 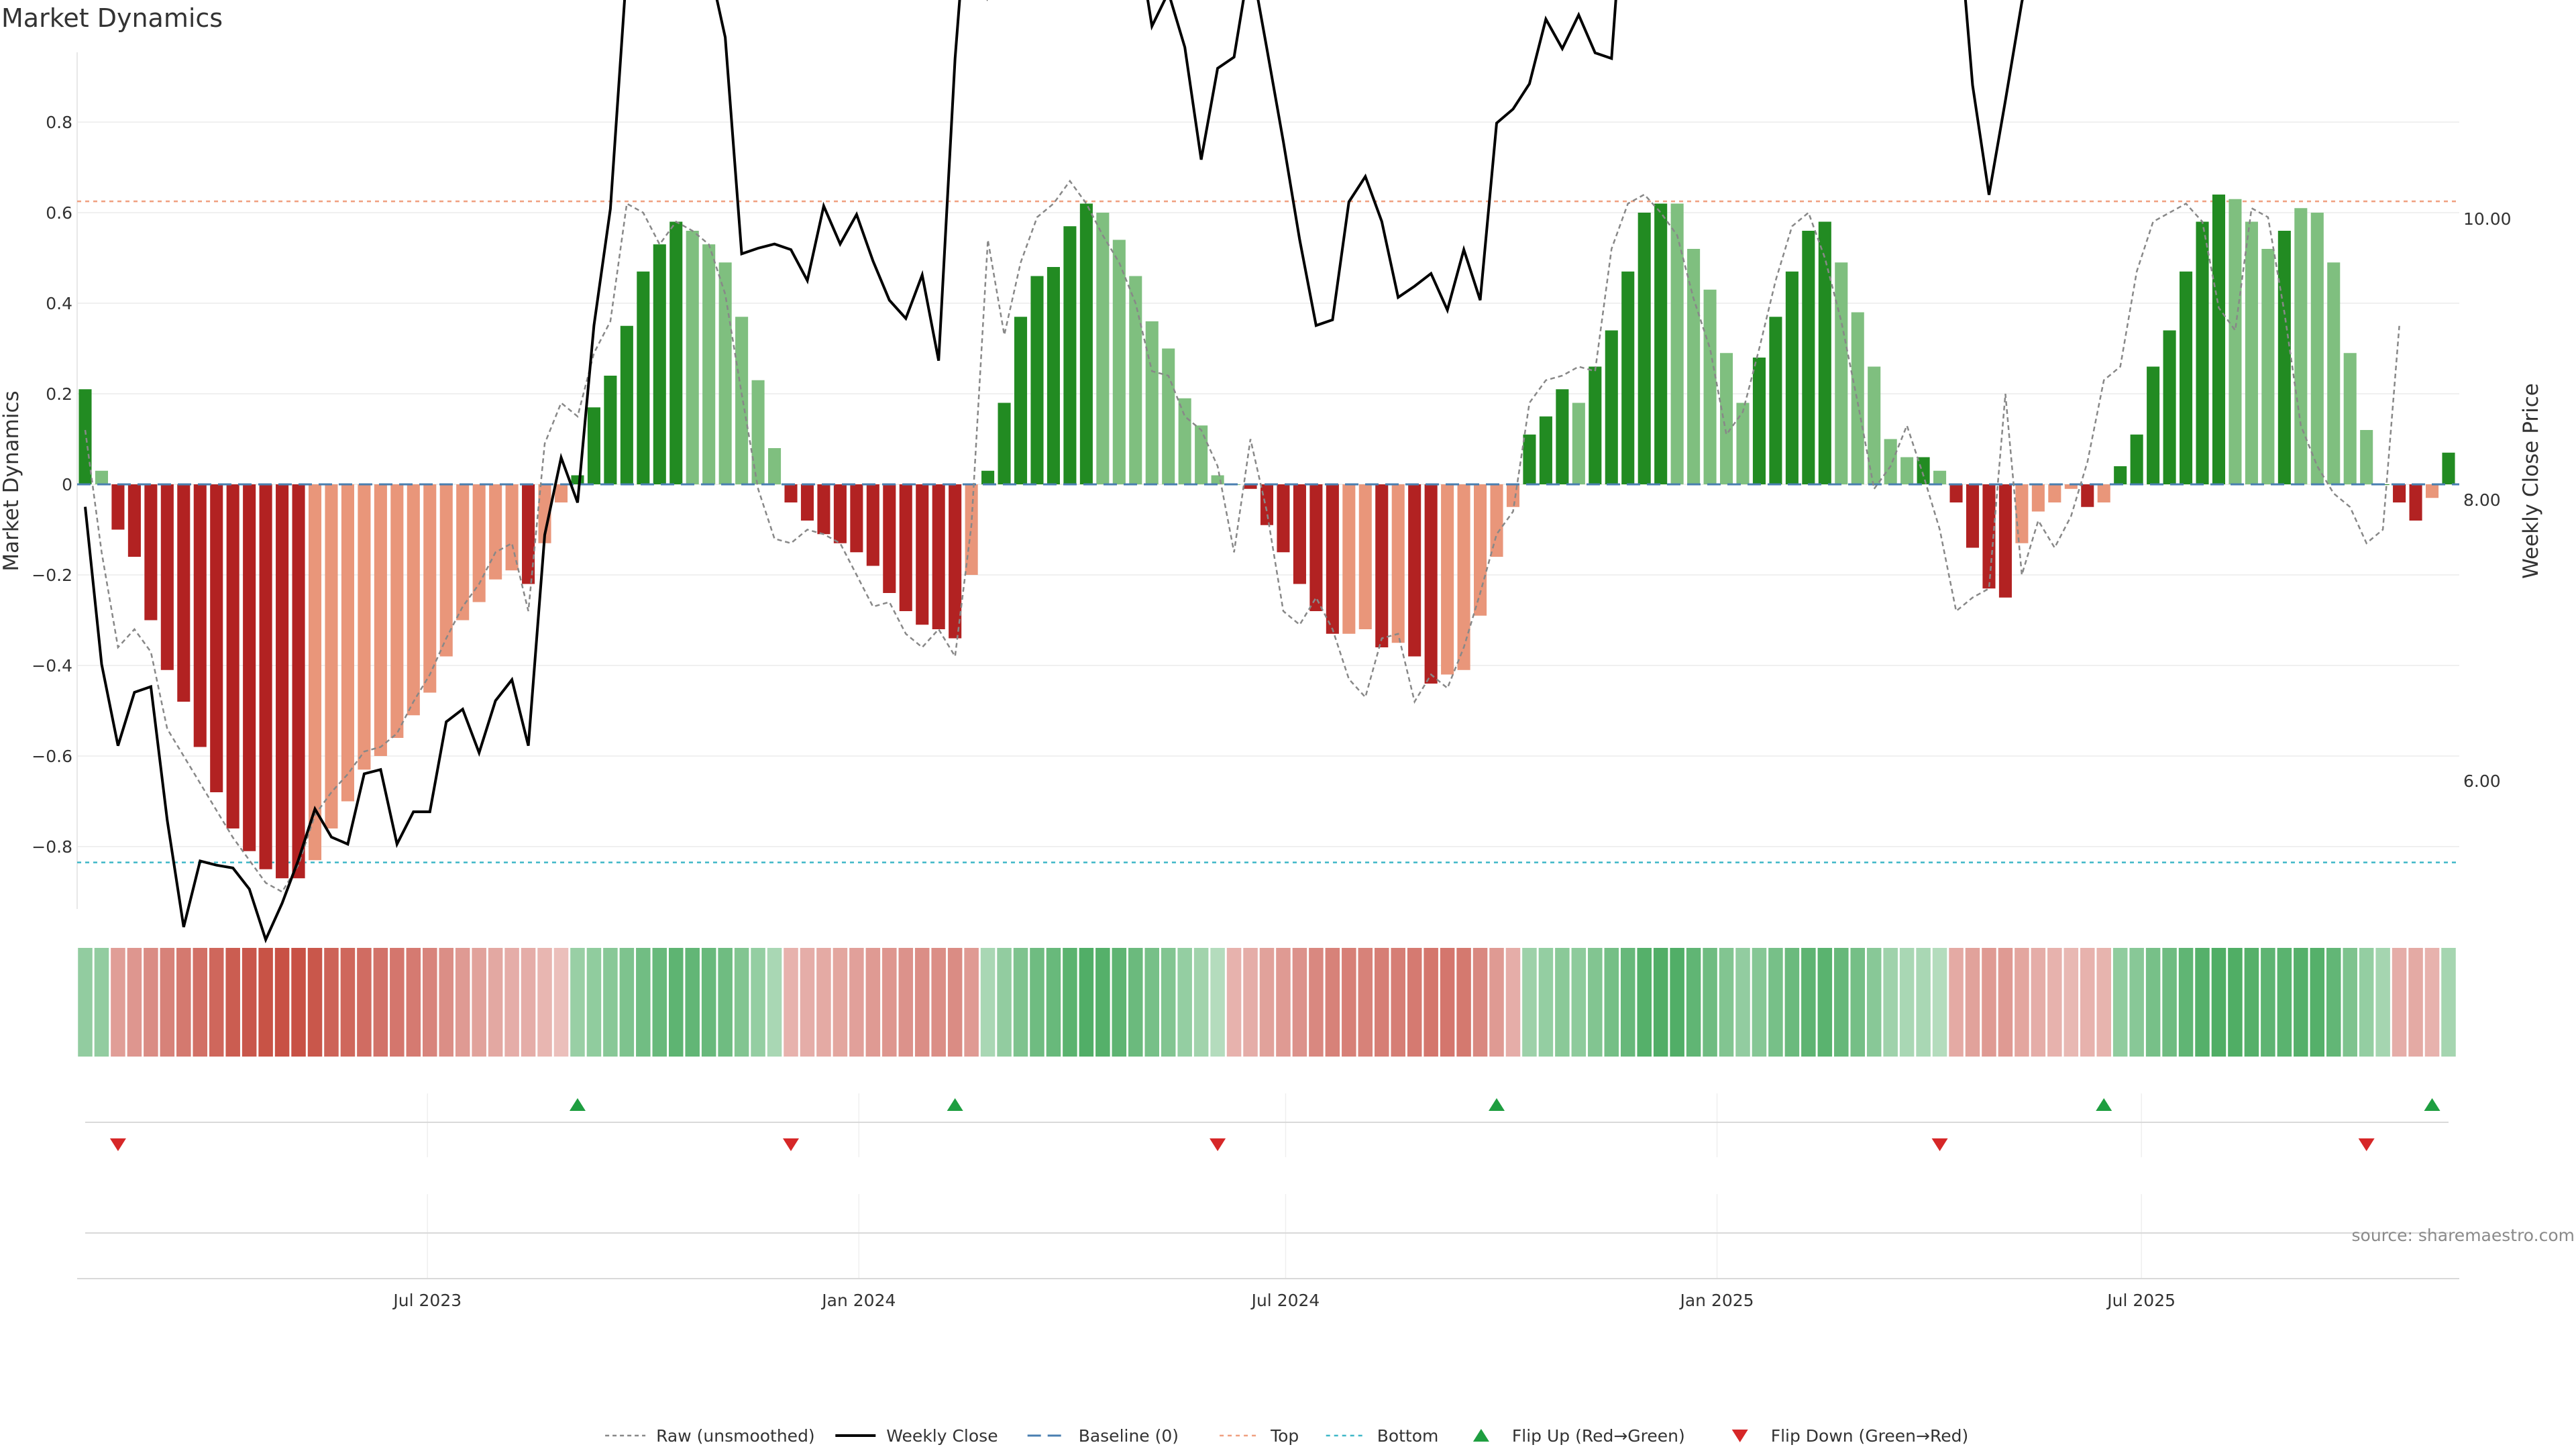 I want to click on y2-tick-label: 6.00, so click(x=2482, y=781).